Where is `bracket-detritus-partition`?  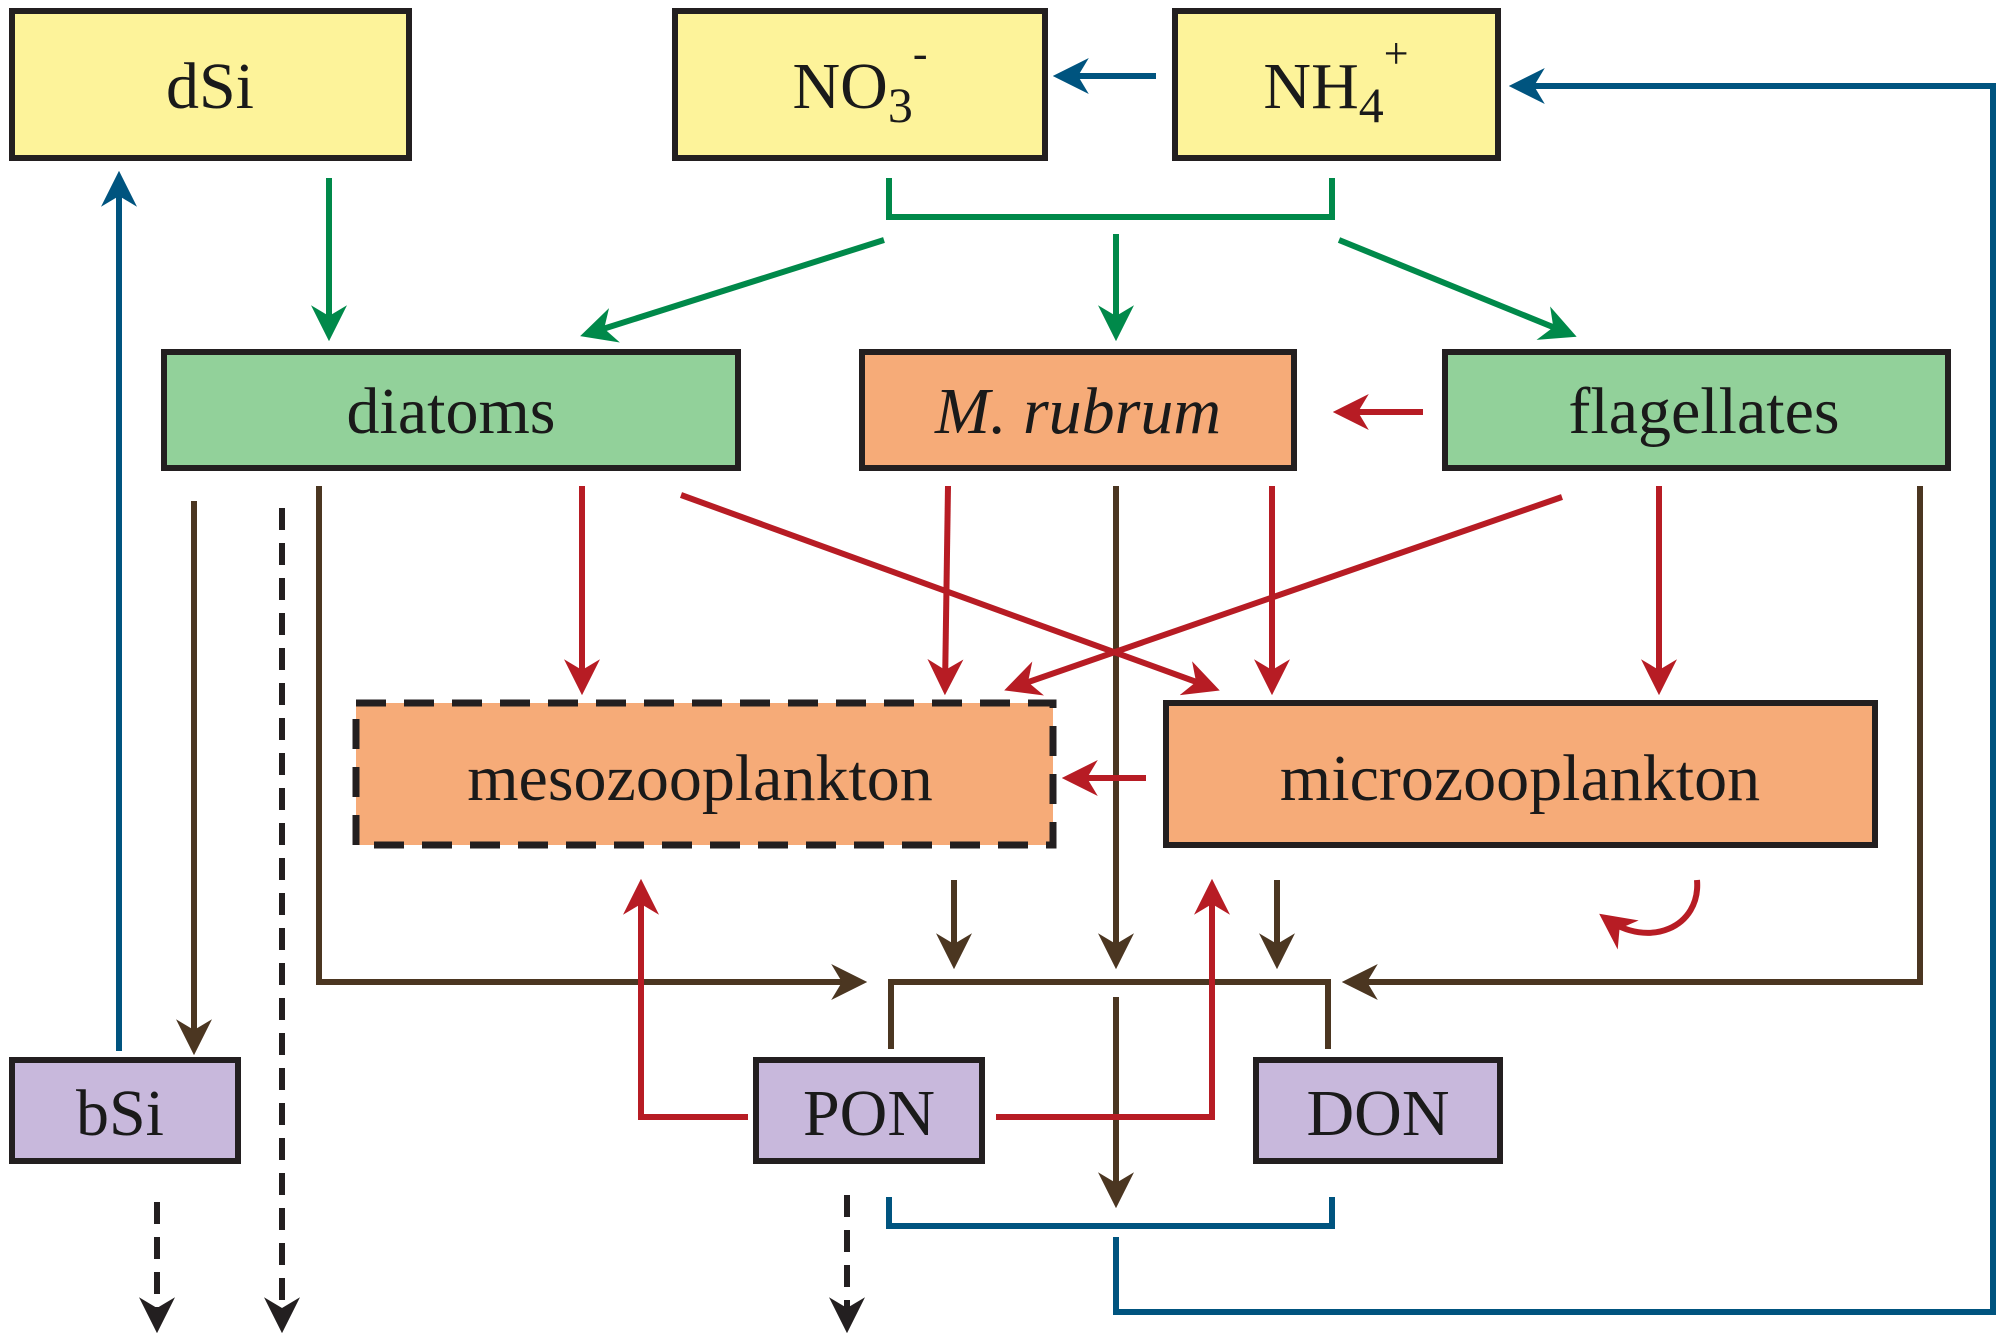 bracket-detritus-partition is located at coordinates (1109, 1014).